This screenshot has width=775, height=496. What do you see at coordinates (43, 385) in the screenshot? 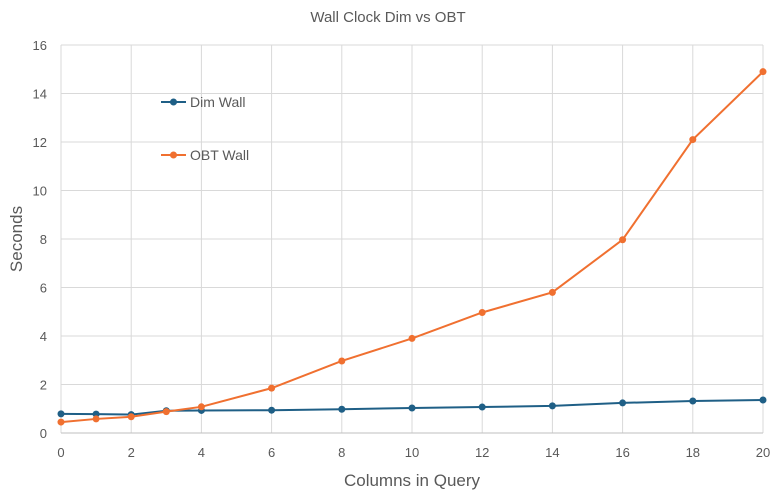
I see `y-tick-label: 2` at bounding box center [43, 385].